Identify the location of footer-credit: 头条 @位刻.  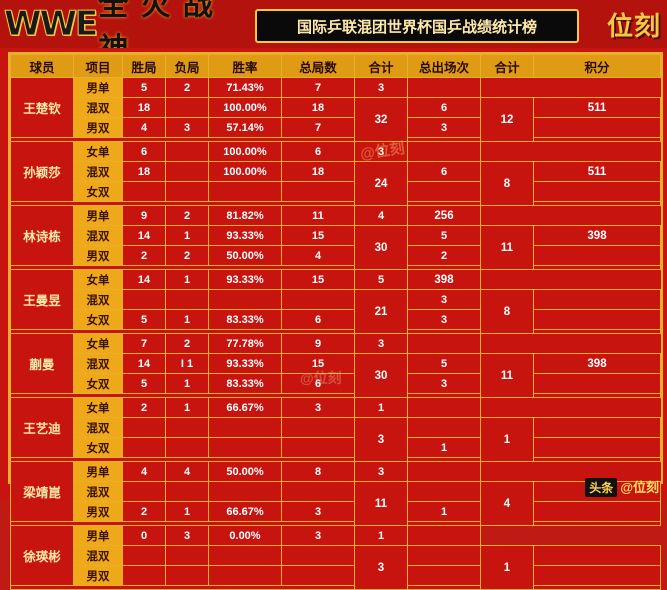
(622, 487).